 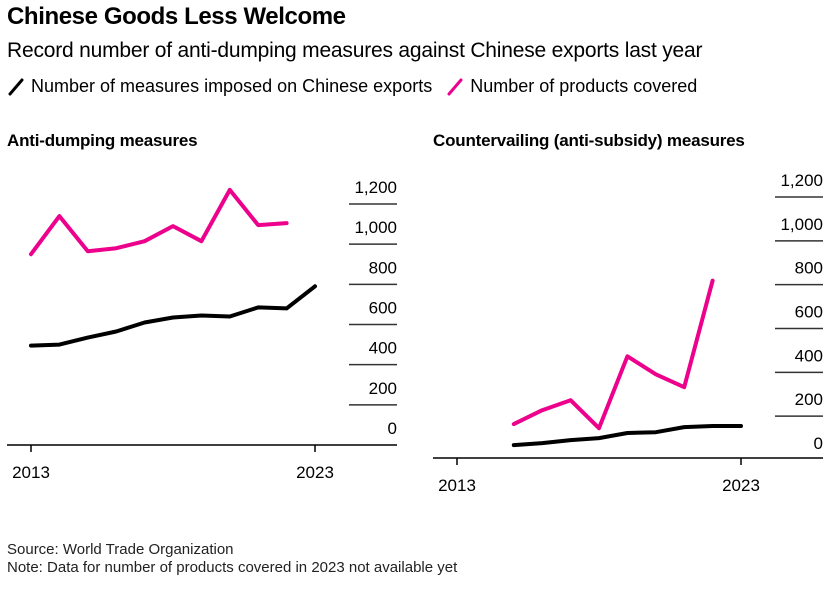 What do you see at coordinates (383, 267) in the screenshot?
I see `anti-dumping-y-tick-label: 800` at bounding box center [383, 267].